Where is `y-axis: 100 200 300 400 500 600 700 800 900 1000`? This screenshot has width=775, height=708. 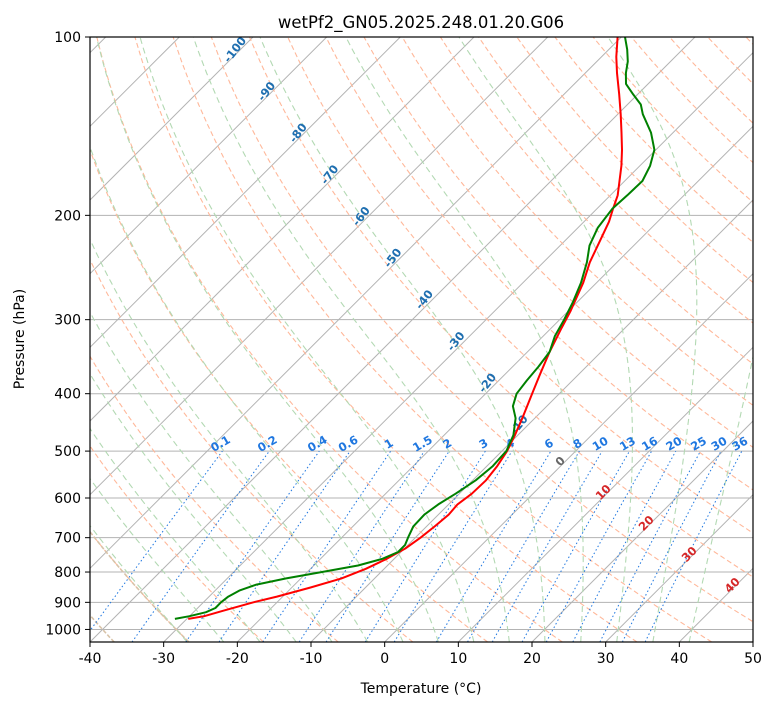 y-axis: 100 200 300 400 500 600 700 800 900 1000 is located at coordinates (67, 334).